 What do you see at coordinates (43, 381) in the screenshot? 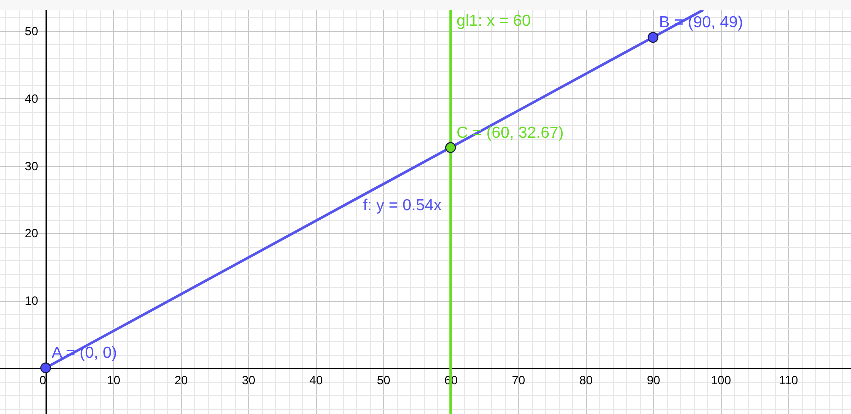
I see `x-tick-label: 0` at bounding box center [43, 381].